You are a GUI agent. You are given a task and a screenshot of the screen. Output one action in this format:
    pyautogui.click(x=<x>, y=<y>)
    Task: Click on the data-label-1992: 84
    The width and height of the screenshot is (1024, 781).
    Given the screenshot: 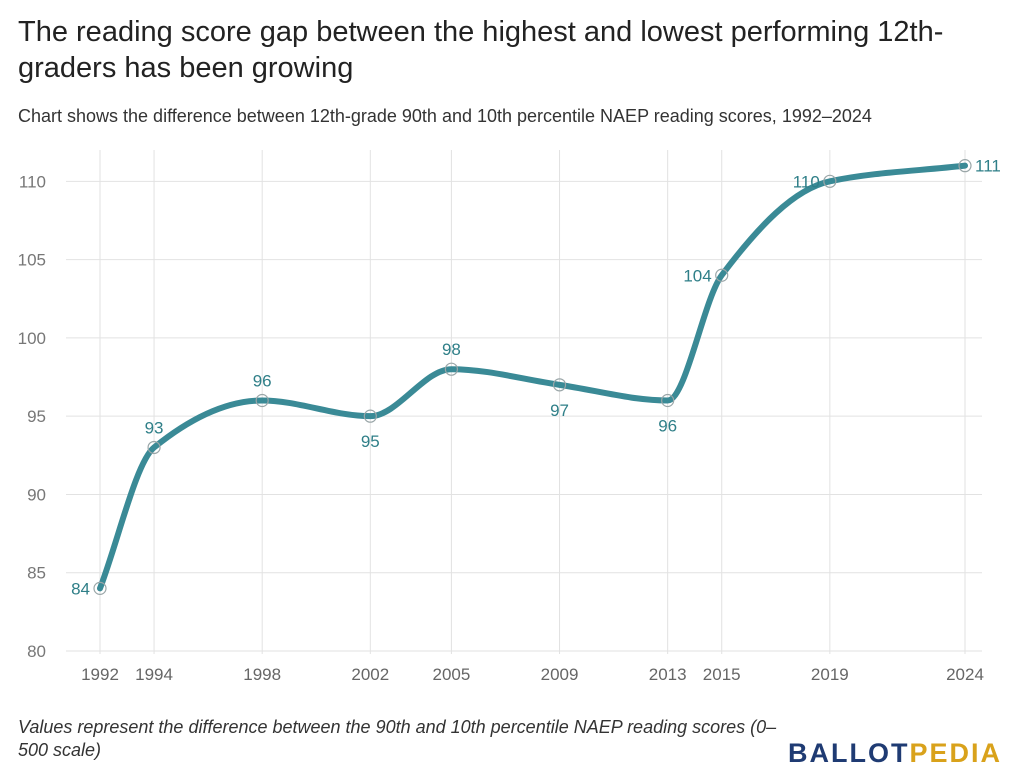 What is the action you would take?
    pyautogui.click(x=80, y=588)
    